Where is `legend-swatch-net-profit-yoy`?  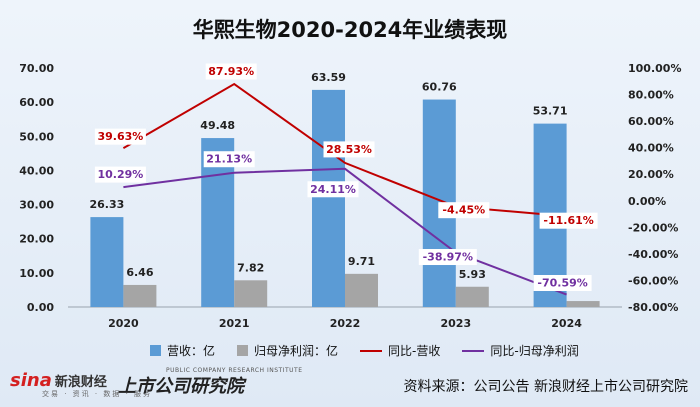
legend-swatch-net-profit-yoy is located at coordinates (473, 350).